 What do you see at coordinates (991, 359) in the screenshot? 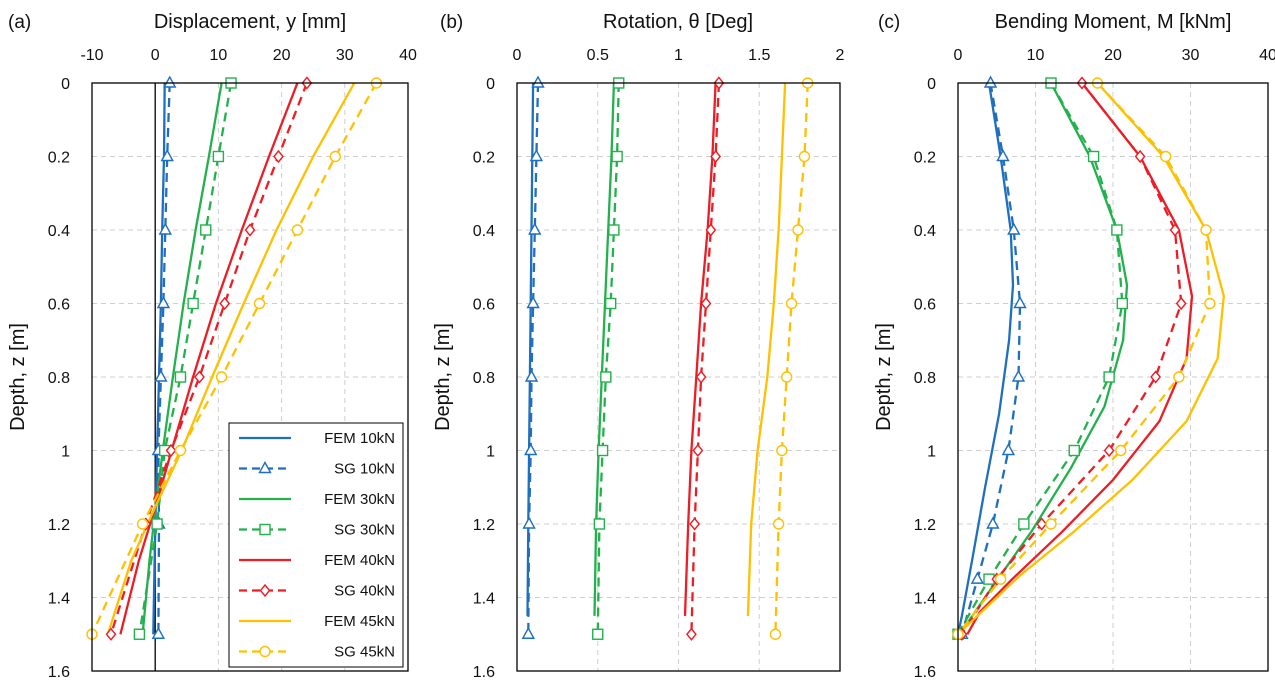
I see `series-line-sg-10kn` at bounding box center [991, 359].